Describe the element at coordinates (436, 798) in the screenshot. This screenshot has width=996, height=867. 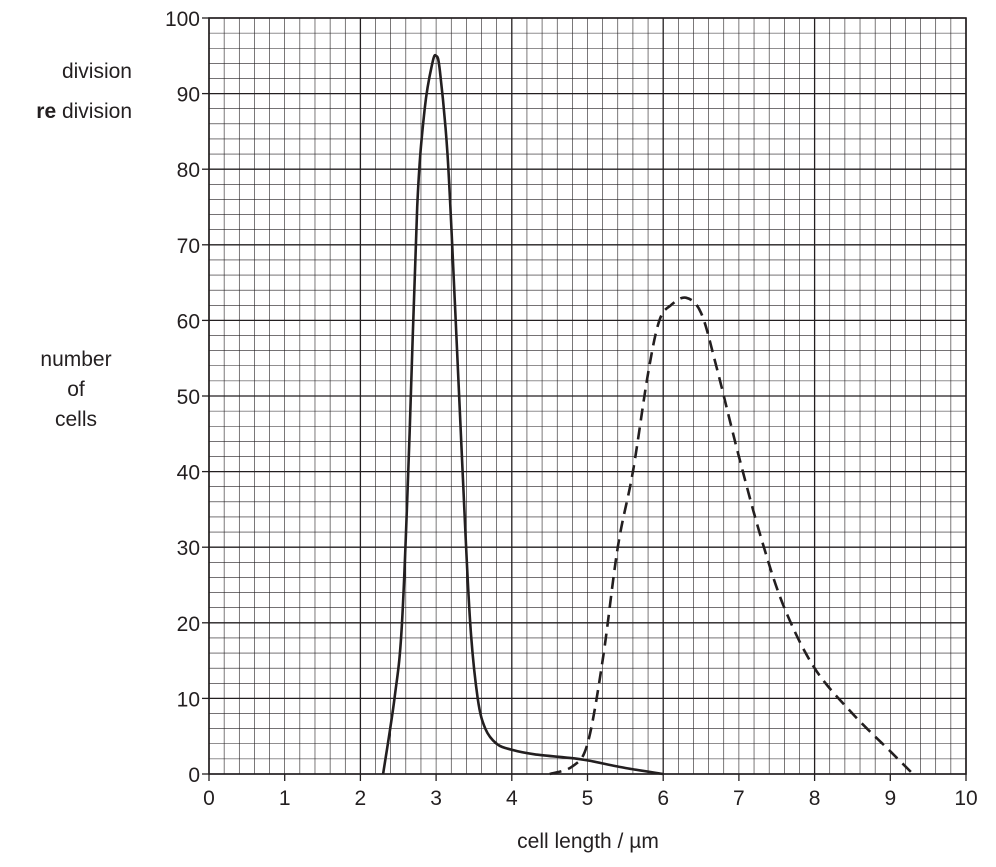
I see `x-tick-label: 3` at that location.